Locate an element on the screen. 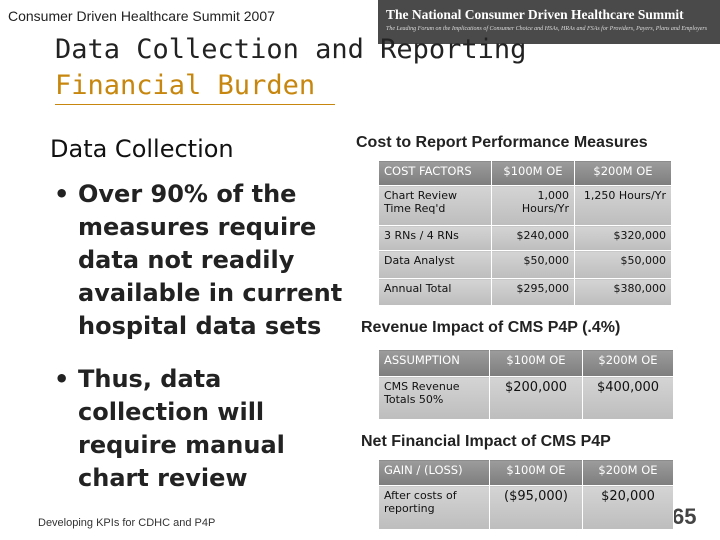  header-row: COST FACTORS $100M OE $200M OE is located at coordinates (525, 173).